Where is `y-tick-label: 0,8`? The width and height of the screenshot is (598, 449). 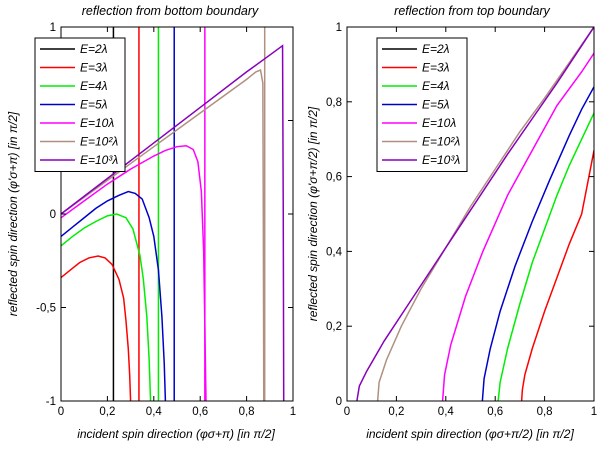
y-tick-label: 0,8 is located at coordinates (334, 103).